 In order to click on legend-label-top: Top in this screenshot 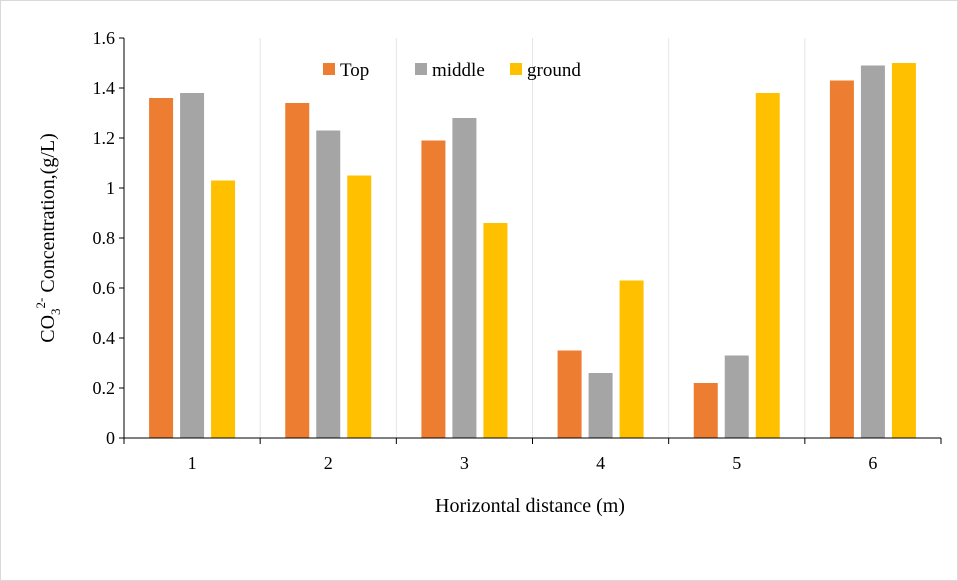, I will do `click(354, 70)`.